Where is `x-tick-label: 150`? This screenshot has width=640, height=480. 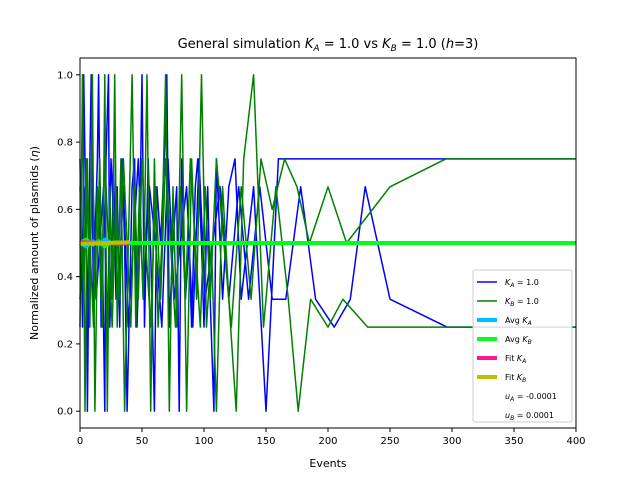
x-tick-label: 150 is located at coordinates (265, 441).